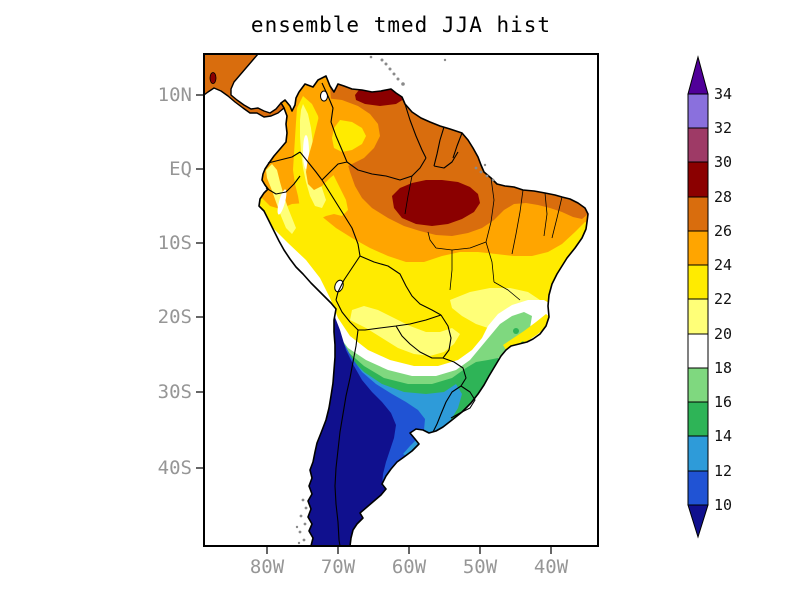 The width and height of the screenshot is (800, 600). What do you see at coordinates (267, 567) in the screenshot?
I see `lon-label-80w: 80W` at bounding box center [267, 567].